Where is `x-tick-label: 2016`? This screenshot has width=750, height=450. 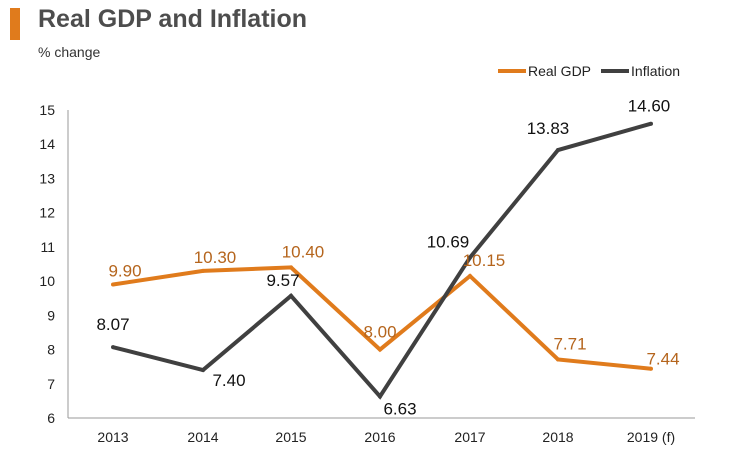
x-tick-label: 2016 is located at coordinates (379, 437).